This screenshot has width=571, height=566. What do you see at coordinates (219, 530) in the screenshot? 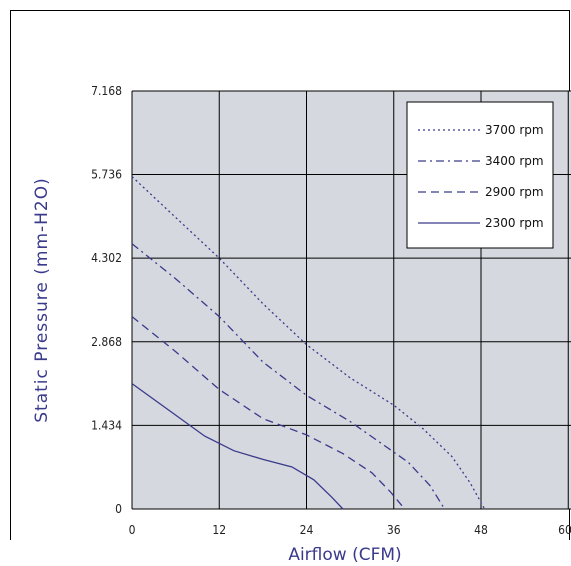
I see `x-tick-label: 12` at bounding box center [219, 530].